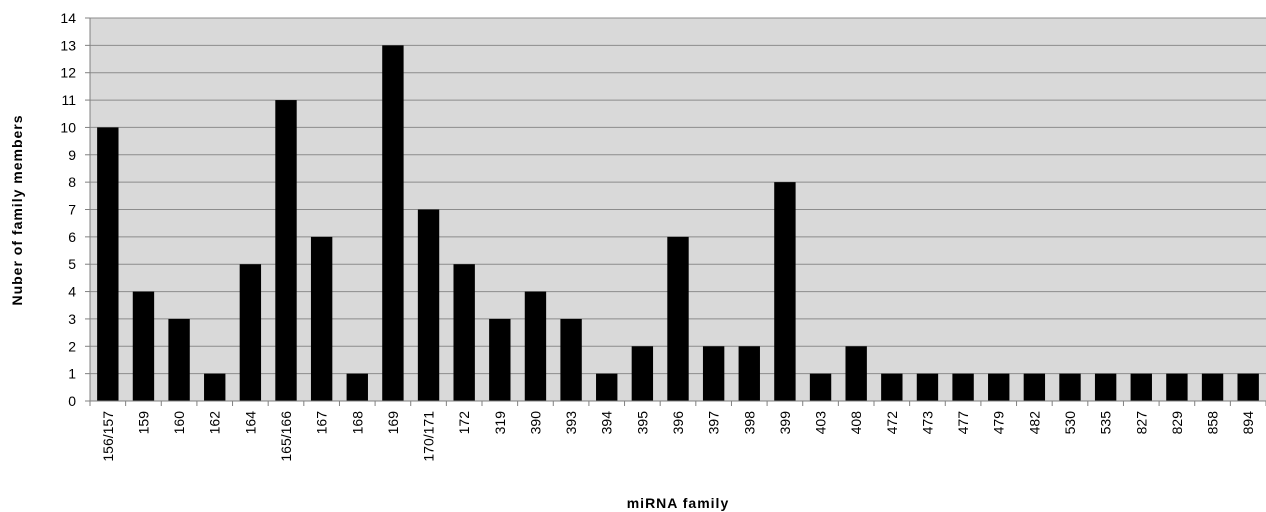  I want to click on y-tick-label: 5, so click(72, 264).